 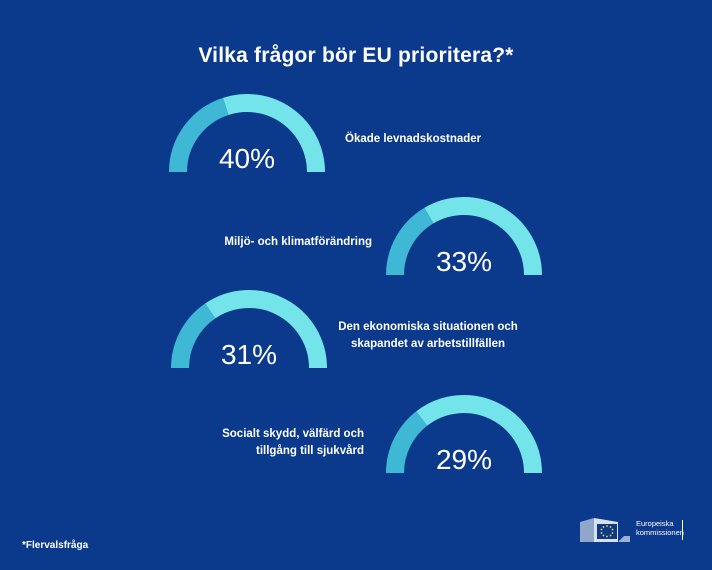 I want to click on gauge-label-1: Ökade levnadskostnader, so click(x=413, y=139).